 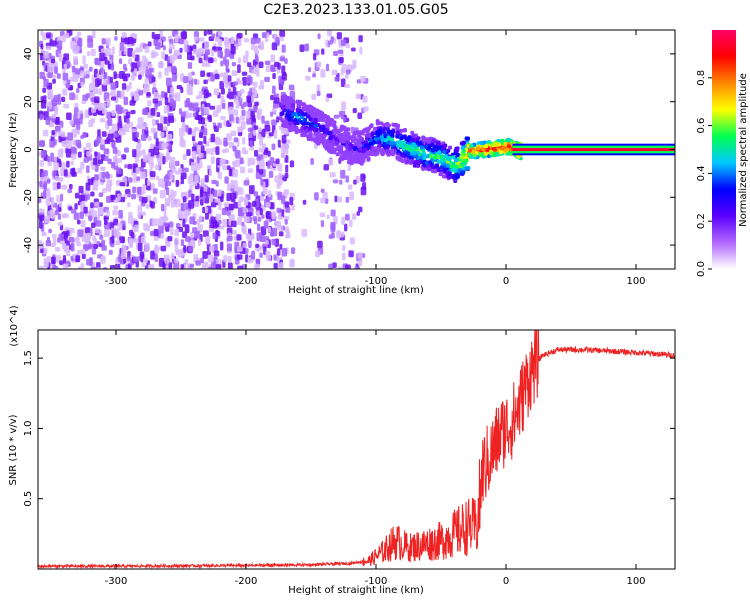 I want to click on spectrogram-y-tick-label: 20, so click(x=28, y=101).